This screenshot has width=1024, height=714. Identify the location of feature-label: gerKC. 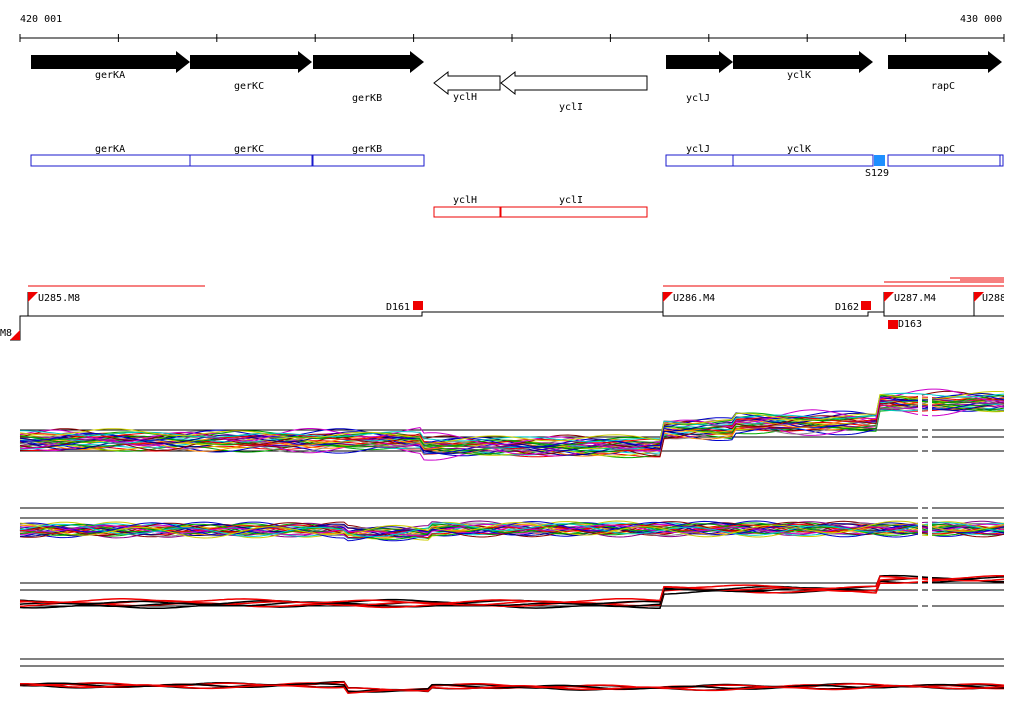
(249, 149).